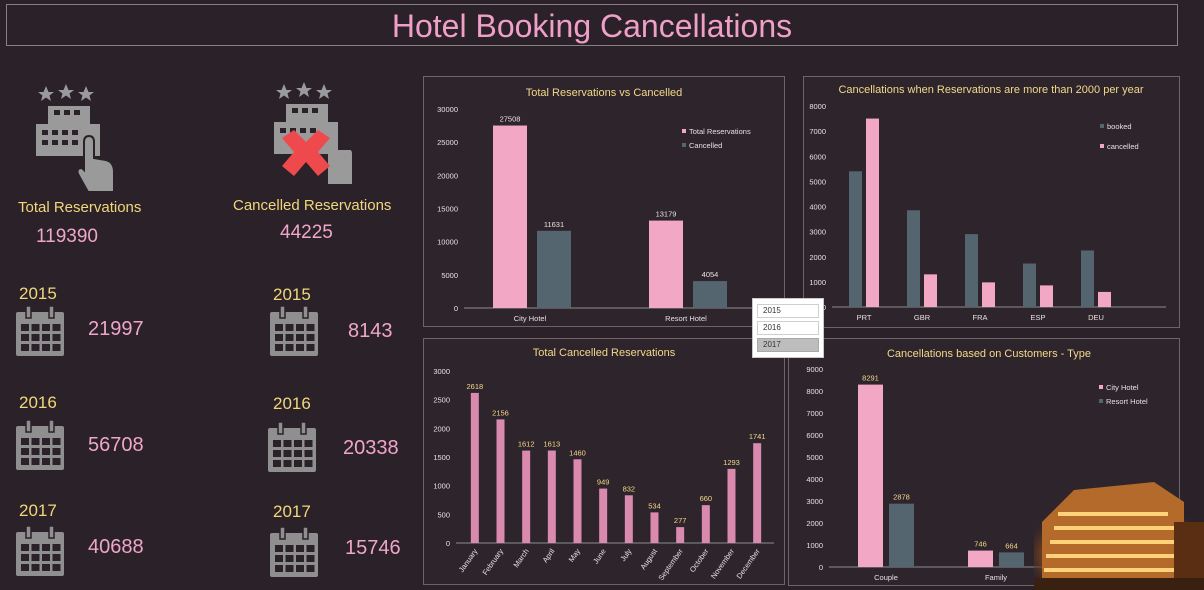 The image size is (1204, 590). What do you see at coordinates (654, 505) in the screenshot?
I see `data-label: 534` at bounding box center [654, 505].